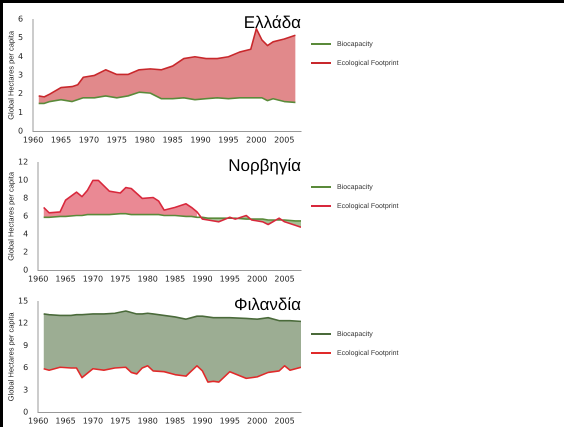 Image resolution: width=565 pixels, height=428 pixels. Describe the element at coordinates (265, 165) in the screenshot. I see `chart-title: Νορβηγία` at that location.